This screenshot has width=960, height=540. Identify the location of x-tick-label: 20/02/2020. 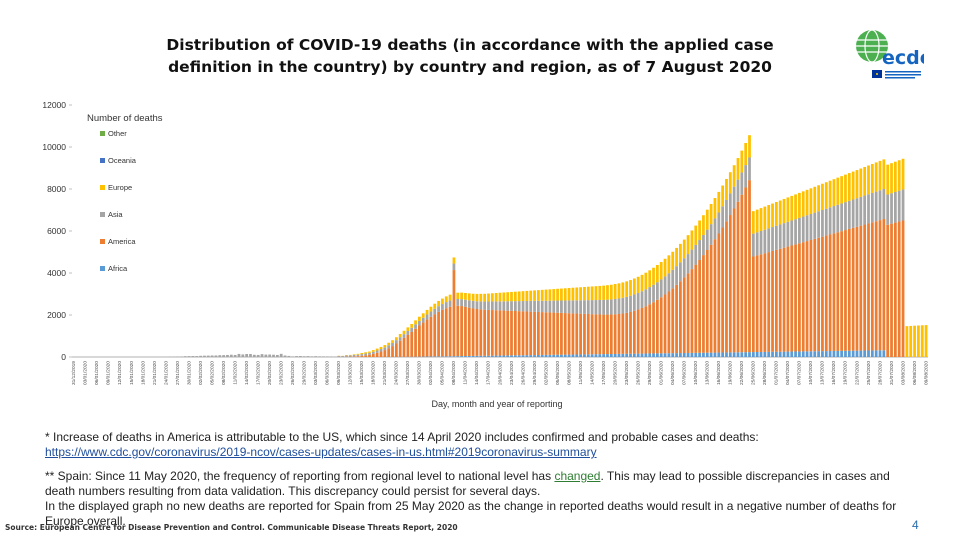
(270, 373).